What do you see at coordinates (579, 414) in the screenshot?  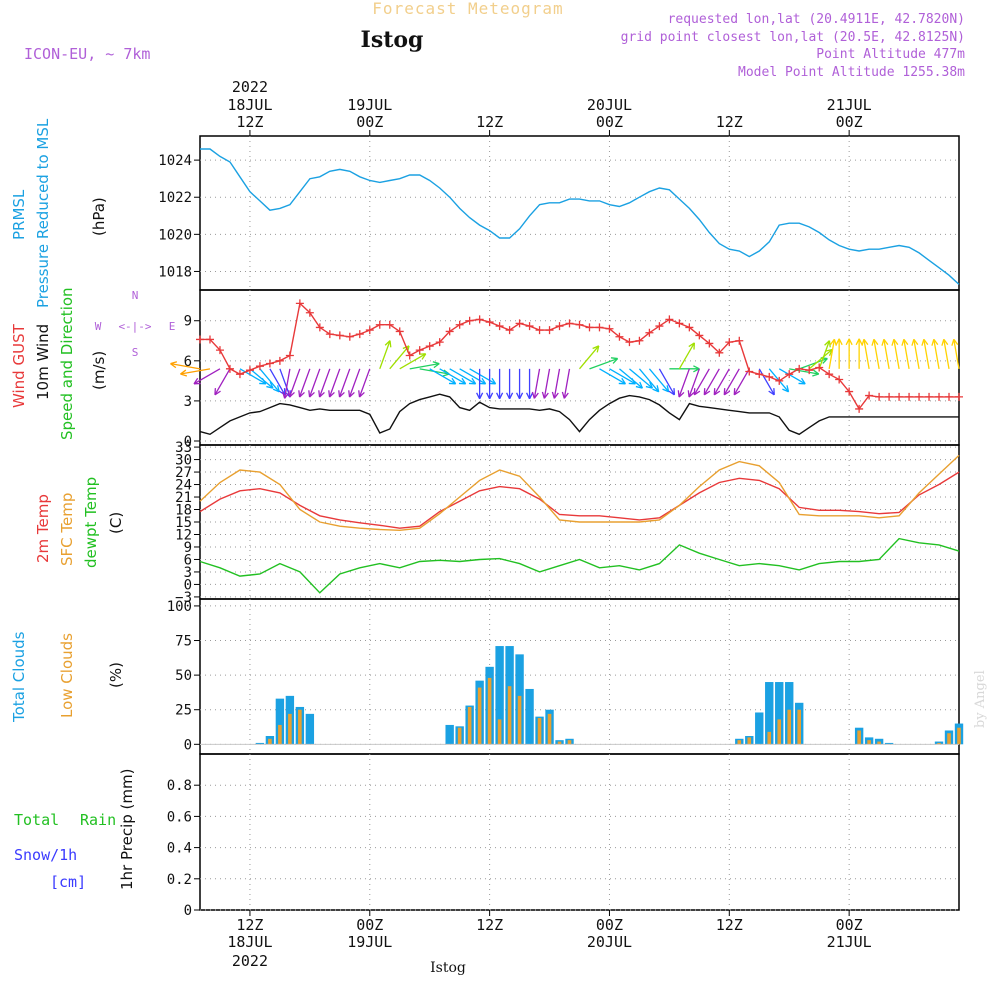 I see `wind-10m-line` at bounding box center [579, 414].